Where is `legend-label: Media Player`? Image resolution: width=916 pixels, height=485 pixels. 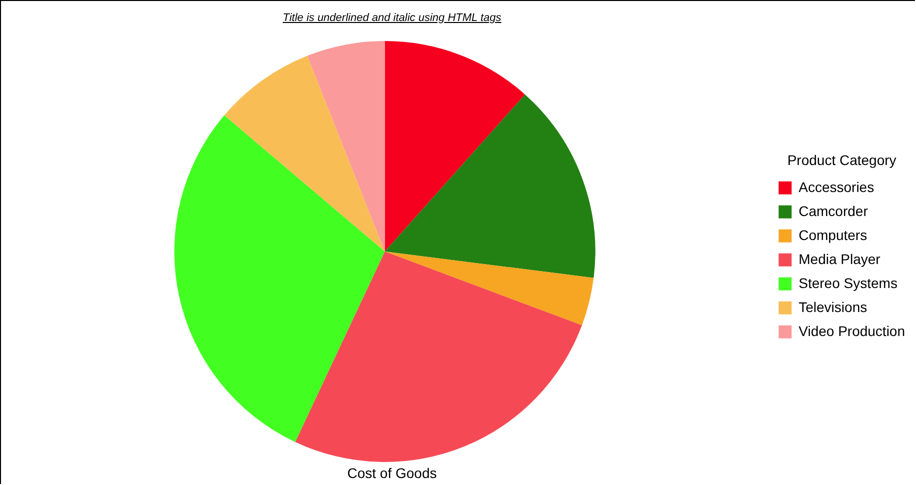 legend-label: Media Player is located at coordinates (839, 258).